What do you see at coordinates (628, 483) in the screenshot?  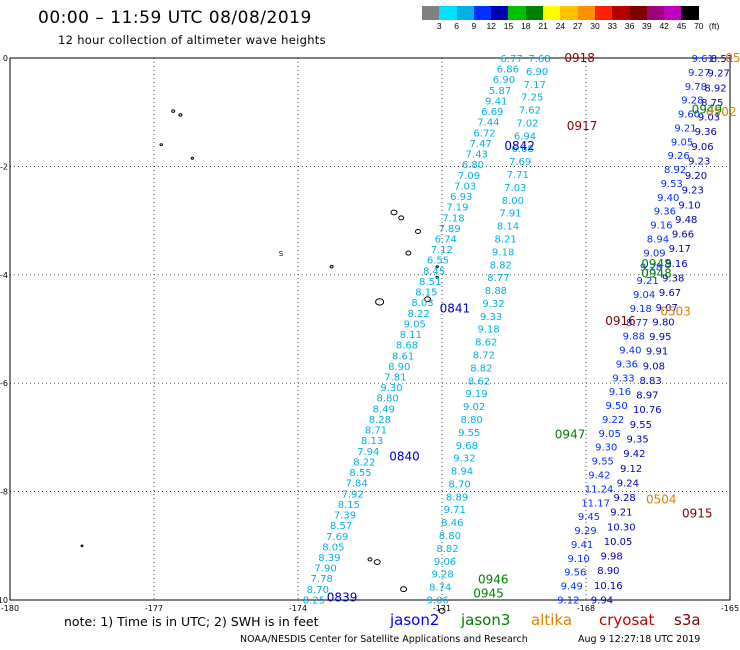 I see `wave-height-value: 9.24` at bounding box center [628, 483].